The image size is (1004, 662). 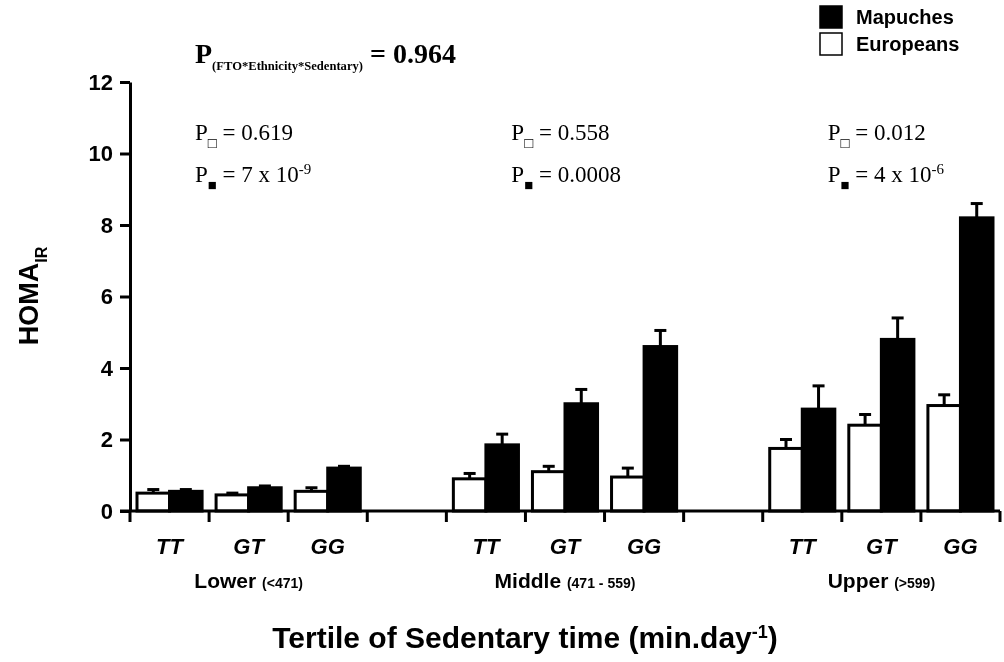 What do you see at coordinates (100, 82) in the screenshot?
I see `y-tick-label: 12` at bounding box center [100, 82].